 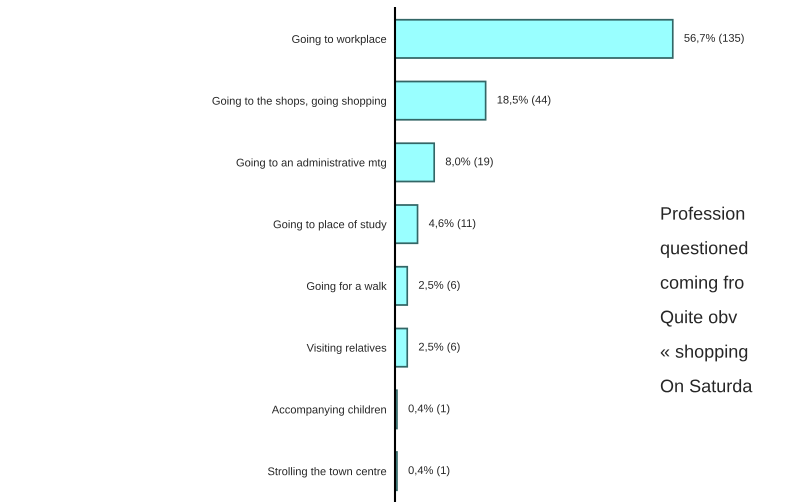 What do you see at coordinates (699, 318) in the screenshot?
I see `annotation: Quite obv` at bounding box center [699, 318].